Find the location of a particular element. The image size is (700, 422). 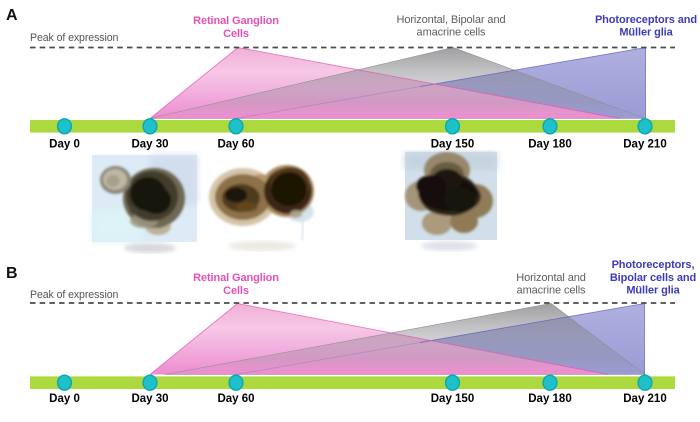

svg-text: B is located at coordinates (12, 273).